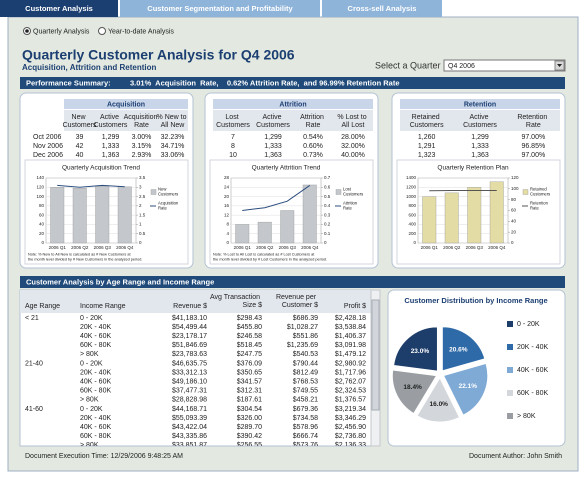 The height and width of the screenshot is (479, 585). What do you see at coordinates (350, 391) in the screenshot?
I see `cell: $2,324.53` at bounding box center [350, 391].